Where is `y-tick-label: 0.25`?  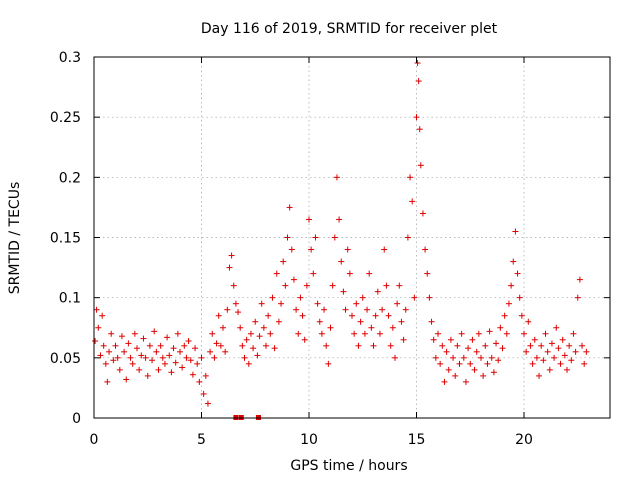 y-tick-label: 0.25 is located at coordinates (65, 118).